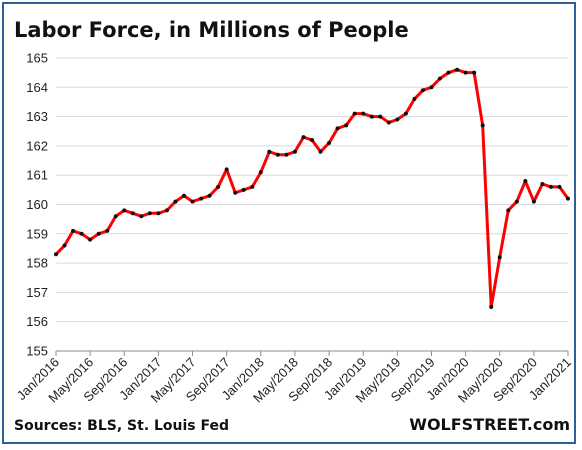 The height and width of the screenshot is (450, 582). I want to click on y-tick-label: 164, so click(37, 87).